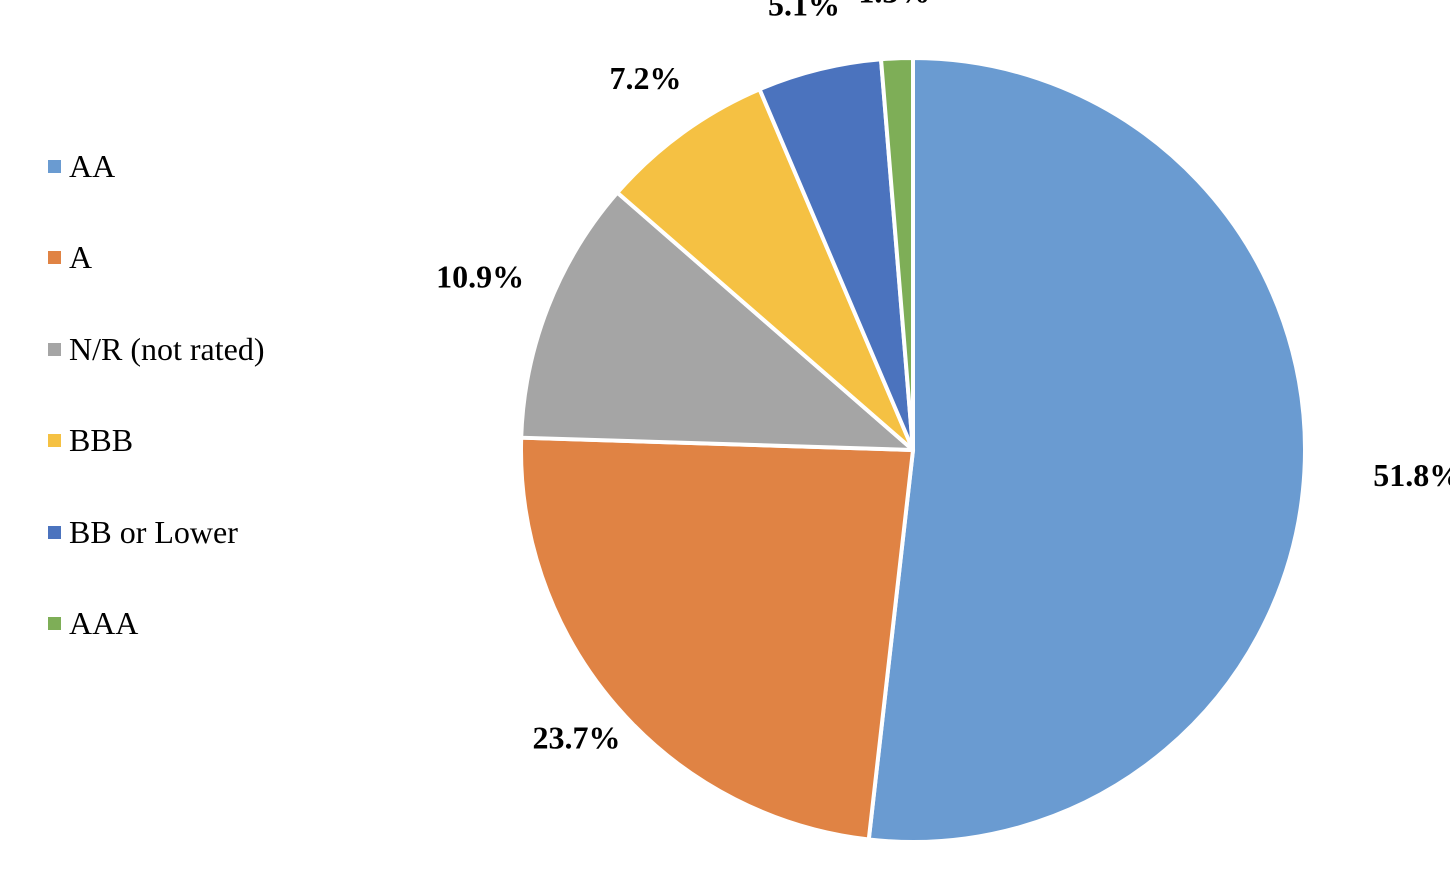 This screenshot has width=1450, height=890. I want to click on pie-data-label: 7.2%, so click(646, 78).